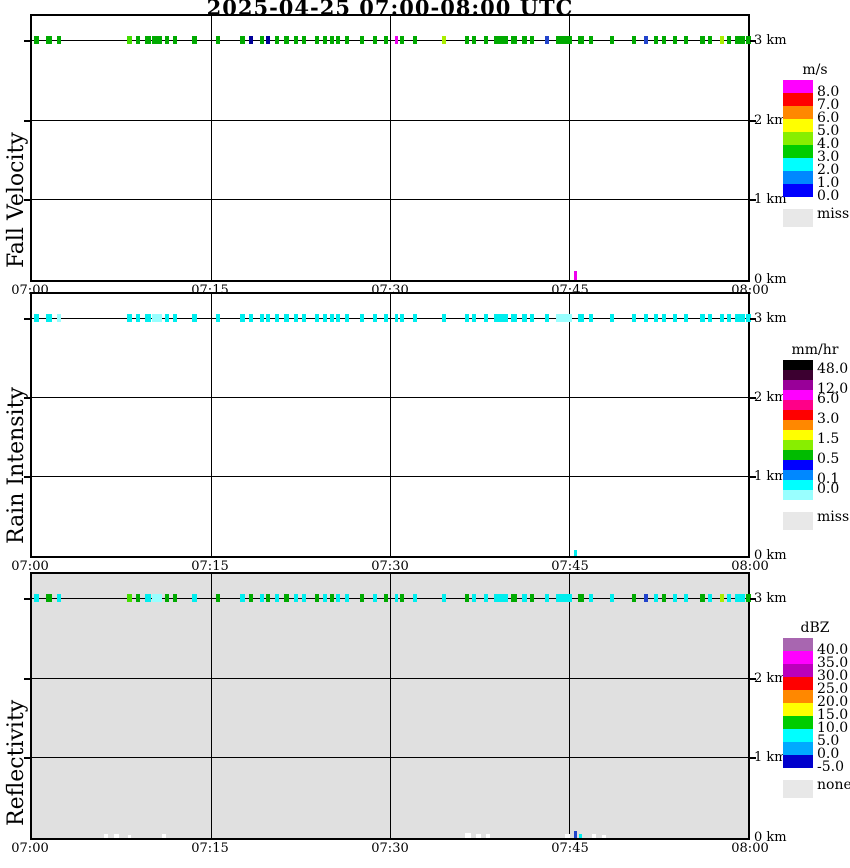 The height and width of the screenshot is (868, 850). What do you see at coordinates (828, 479) in the screenshot?
I see `legend-label: 0.1` at bounding box center [828, 479].